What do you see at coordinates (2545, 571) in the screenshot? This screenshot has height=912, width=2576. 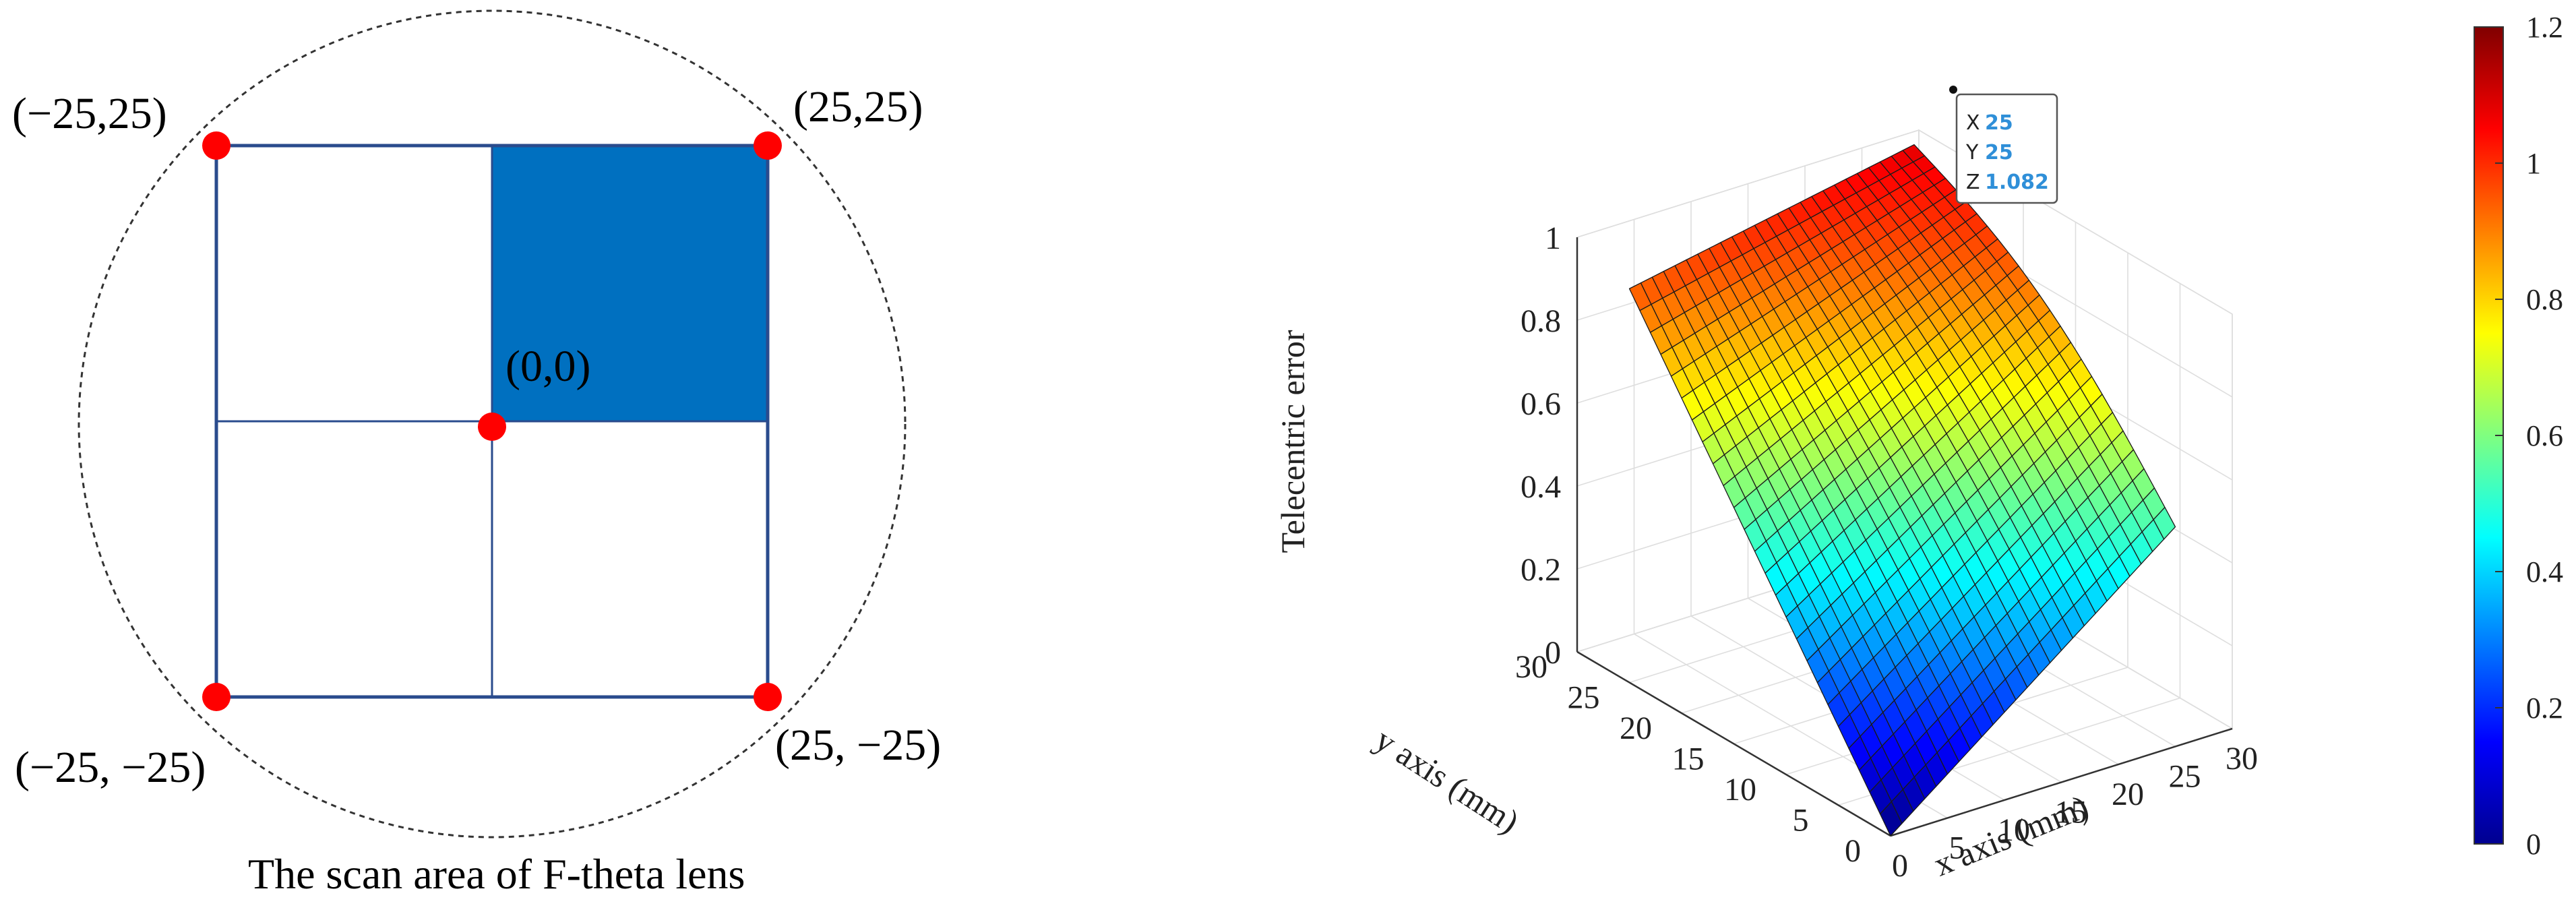 I see `colorbar-tick-label: 0.4` at bounding box center [2545, 571].